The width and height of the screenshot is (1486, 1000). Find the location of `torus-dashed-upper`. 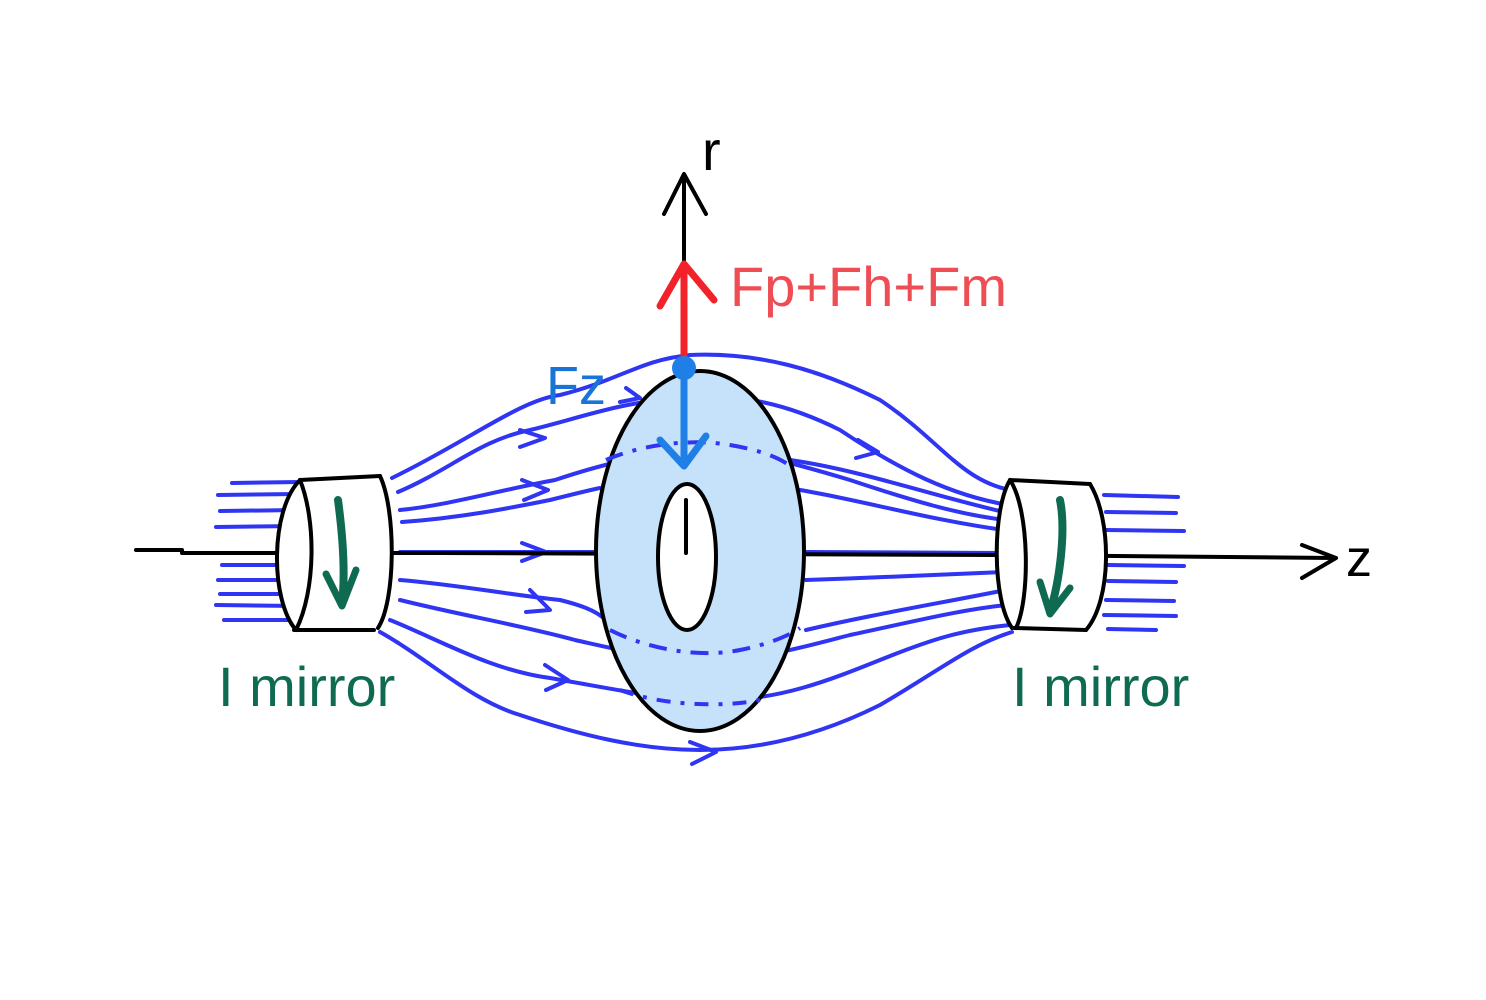

torus-dashed-upper is located at coordinates (698, 454).